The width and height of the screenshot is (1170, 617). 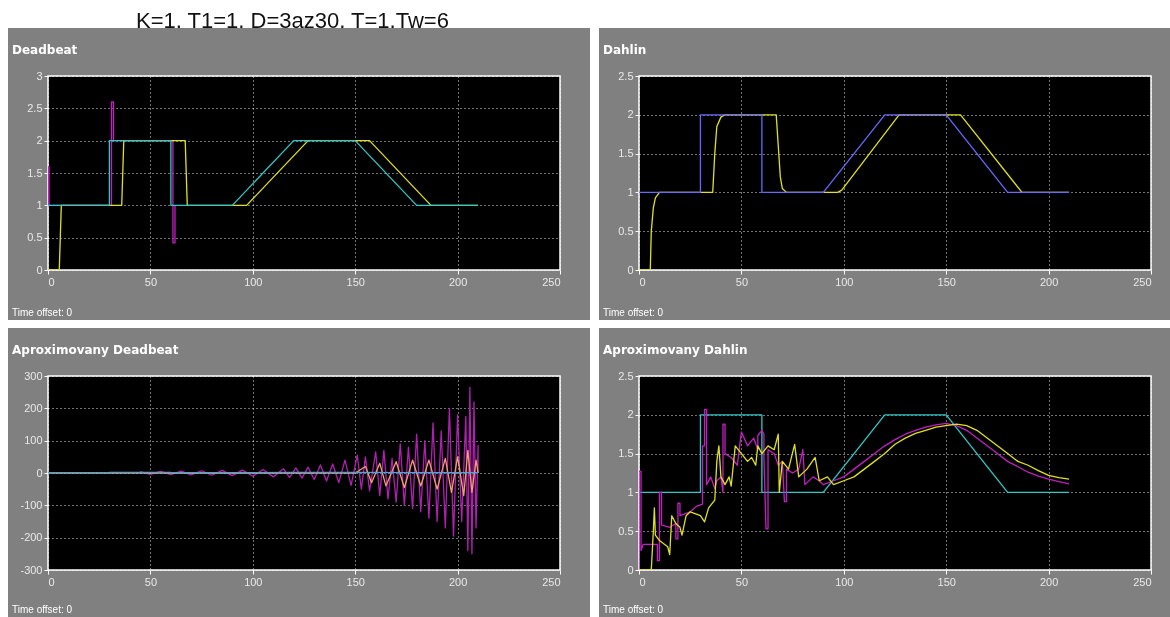 What do you see at coordinates (292, 21) in the screenshot?
I see `text: K=1, T1=1, D=3az30, T=1,Tw=6` at bounding box center [292, 21].